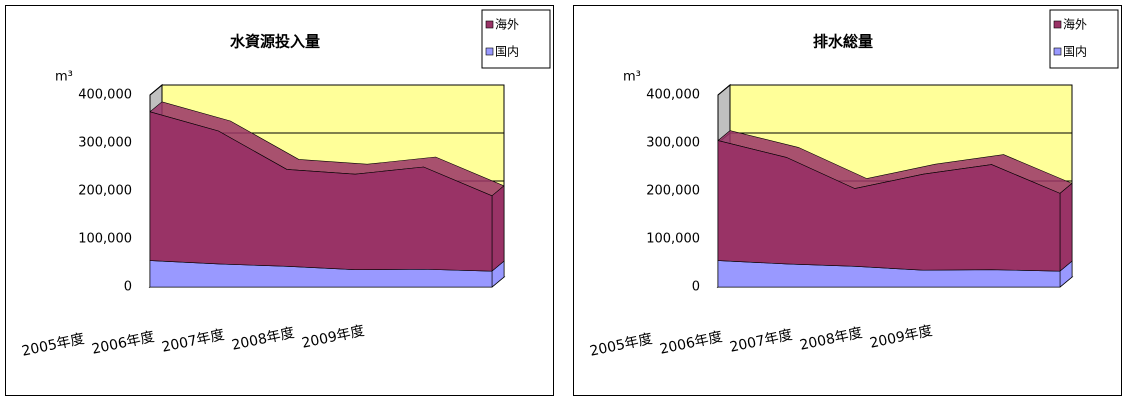 This screenshot has height=396, width=1126. I want to click on chart-title: 水資源投入量, so click(275, 42).